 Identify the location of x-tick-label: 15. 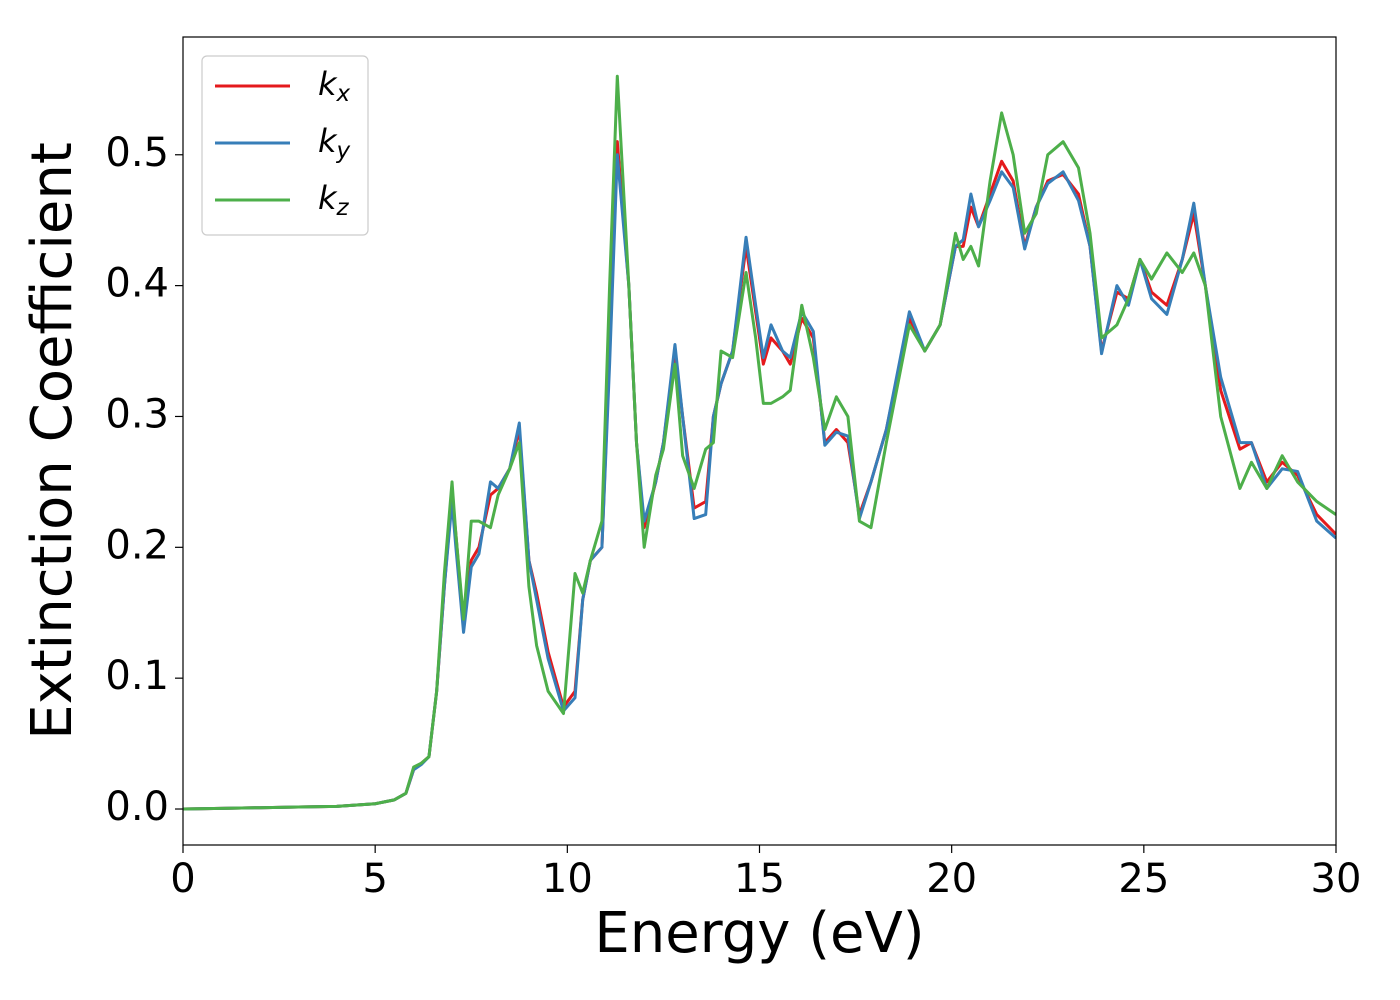
(759, 879).